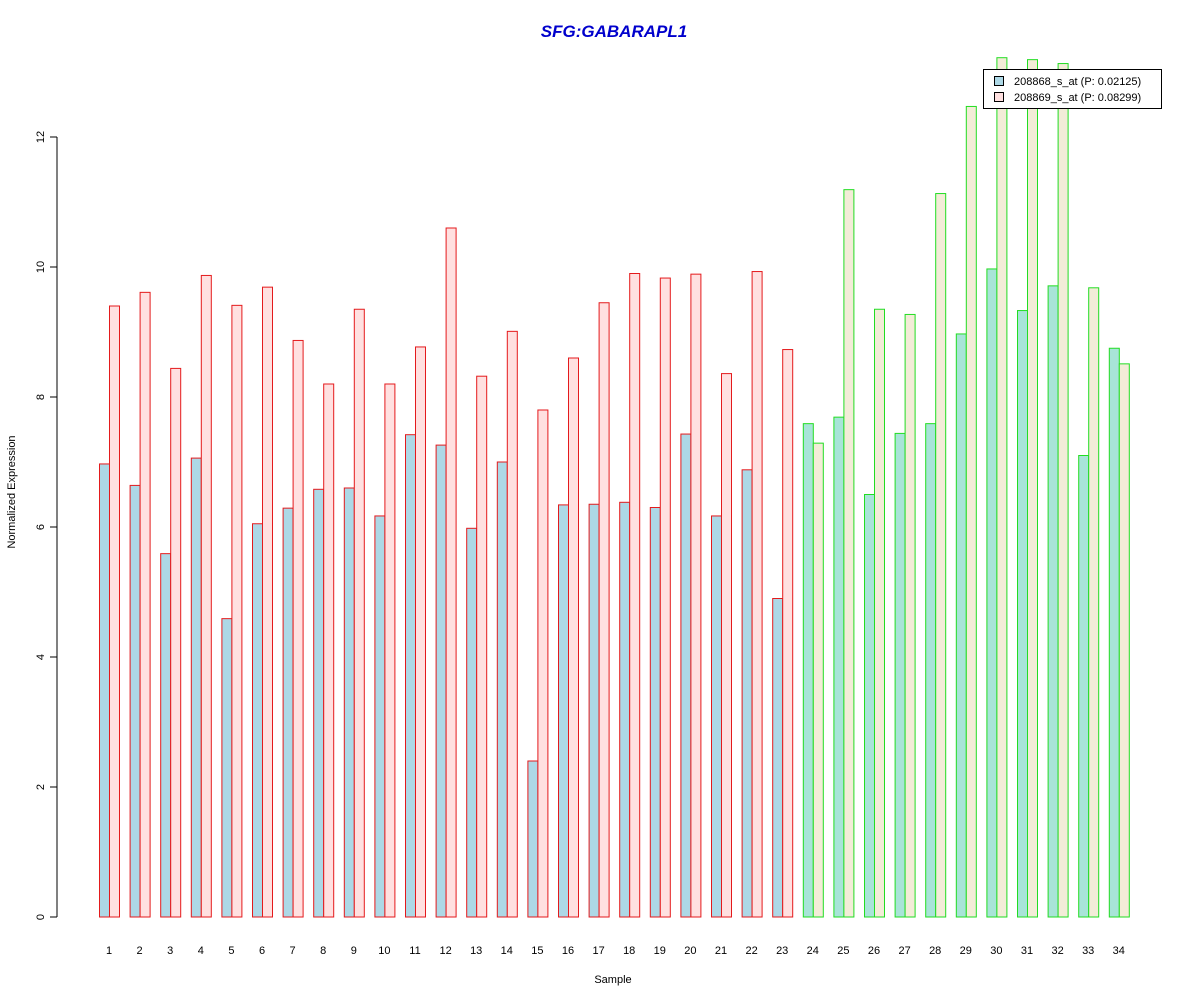 This screenshot has width=1200, height=1000. What do you see at coordinates (262, 951) in the screenshot?
I see `x-tick-label: 6` at bounding box center [262, 951].